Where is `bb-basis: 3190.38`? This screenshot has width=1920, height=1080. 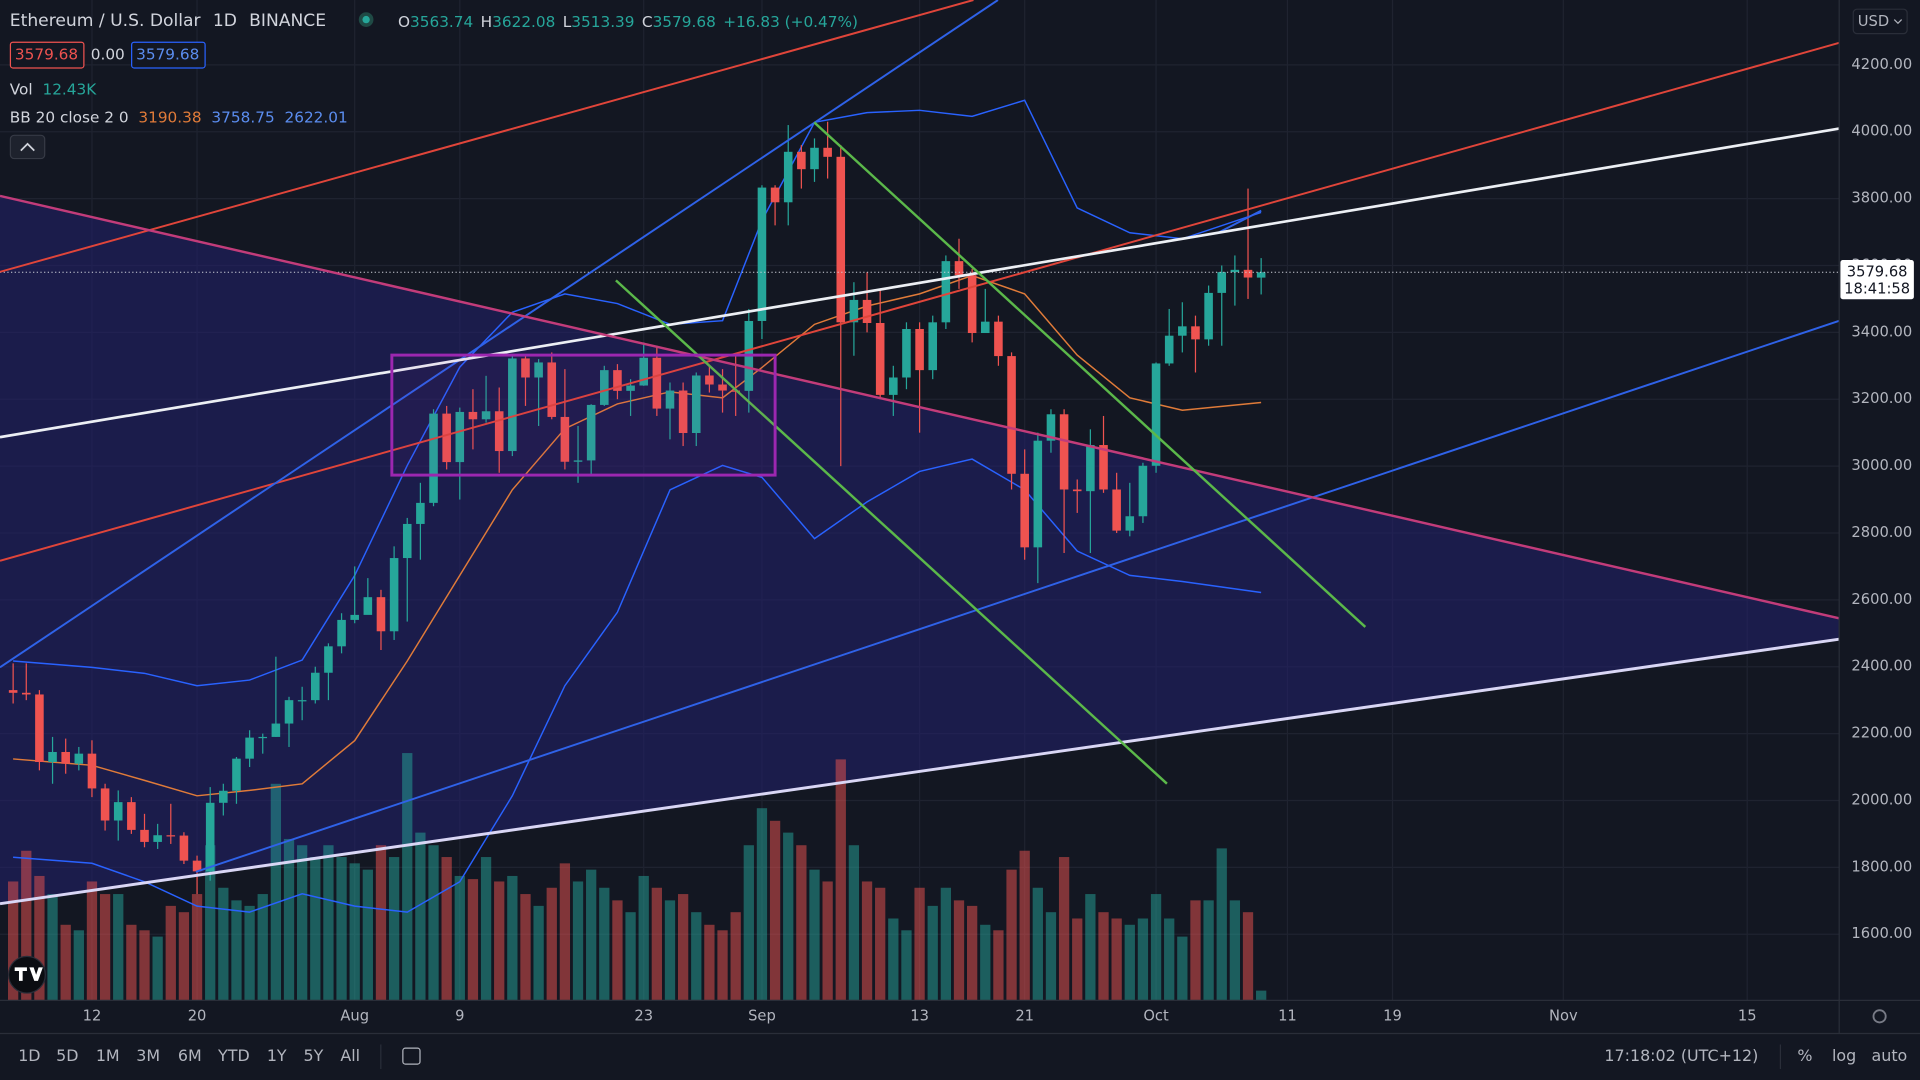 bb-basis: 3190.38 is located at coordinates (169, 117).